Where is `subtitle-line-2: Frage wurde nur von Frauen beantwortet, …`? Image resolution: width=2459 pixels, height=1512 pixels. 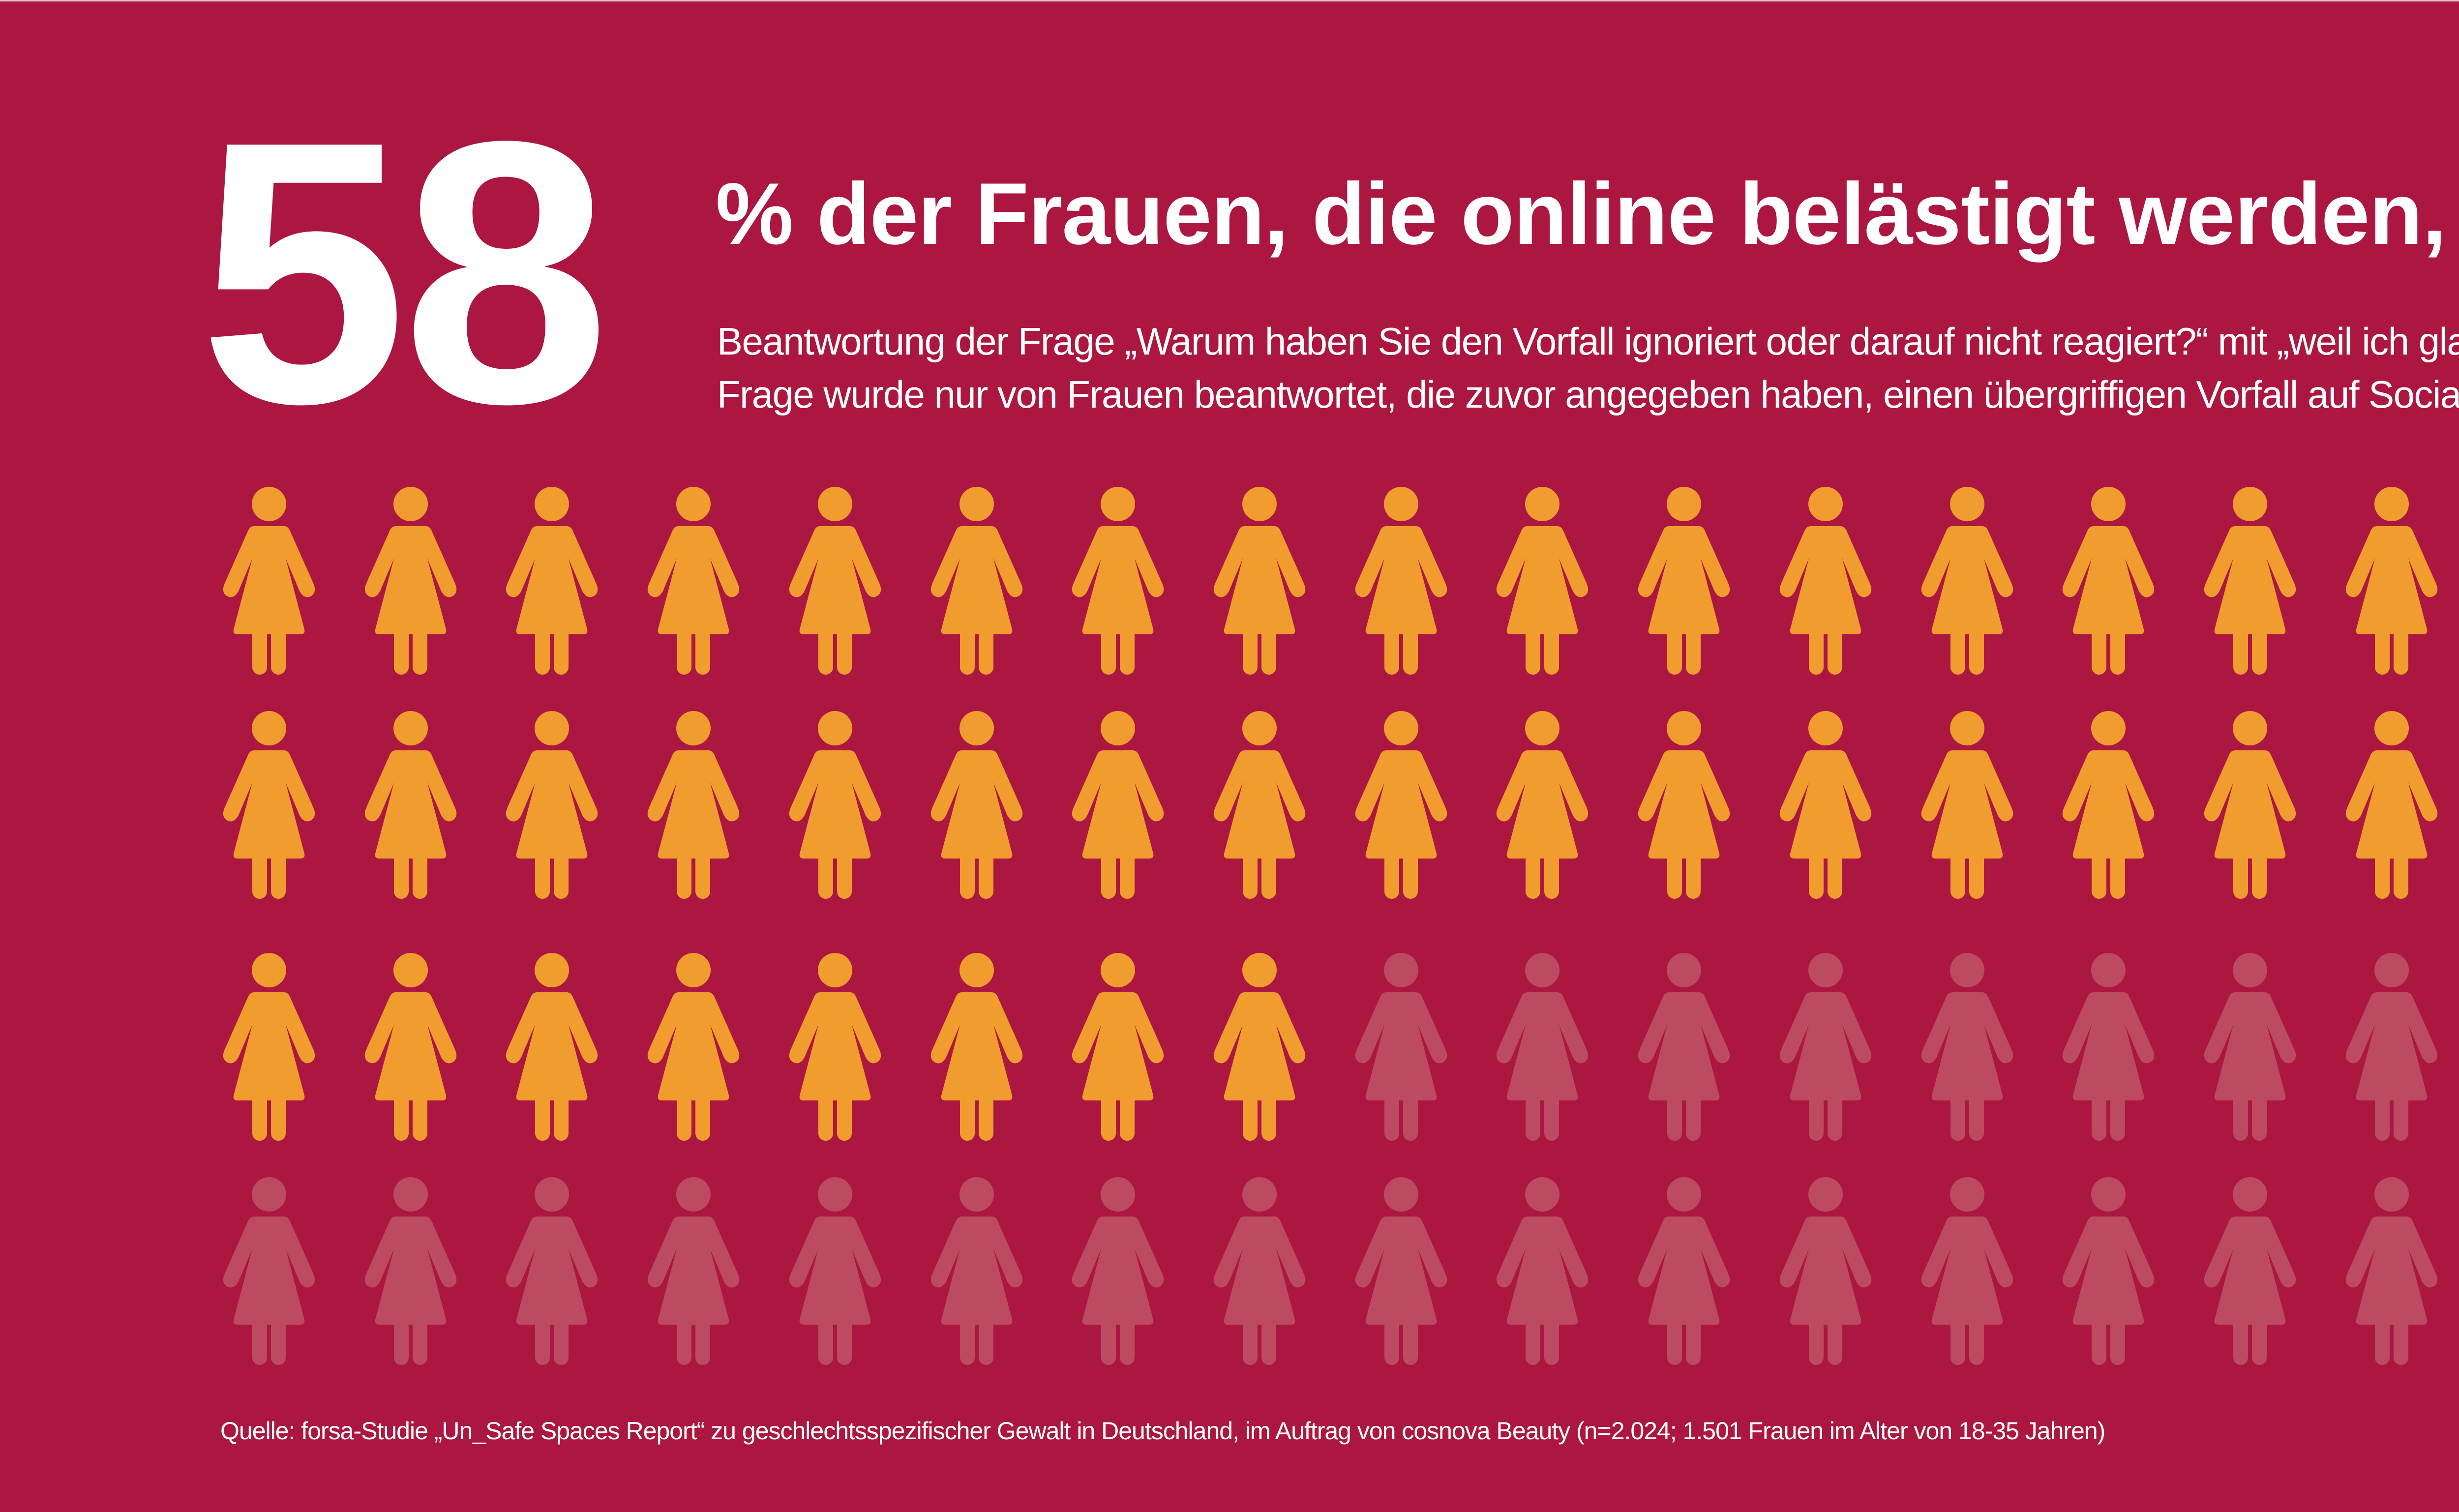 subtitle-line-2: Frage wurde nur von Frauen beantwortet, … is located at coordinates (1588, 394).